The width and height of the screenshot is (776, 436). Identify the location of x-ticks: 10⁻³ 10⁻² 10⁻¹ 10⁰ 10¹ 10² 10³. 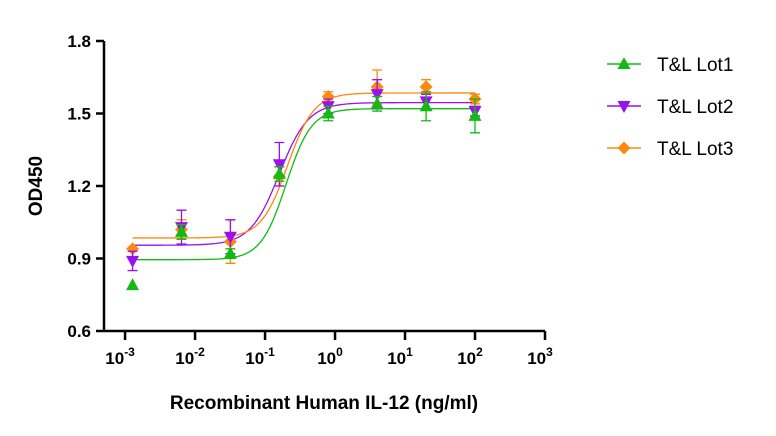
(329, 349).